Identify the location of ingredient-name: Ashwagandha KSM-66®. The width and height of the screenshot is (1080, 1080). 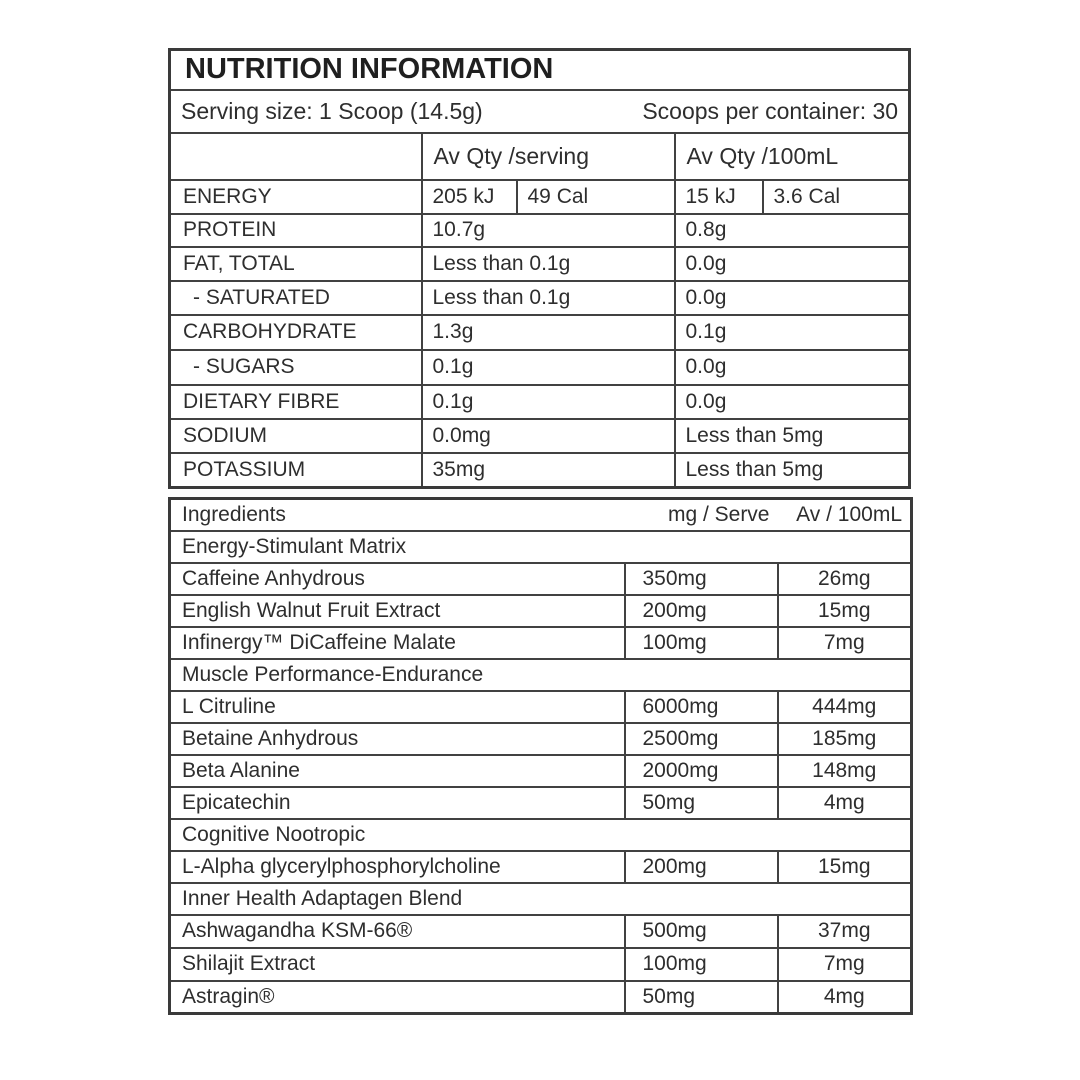
(397, 931).